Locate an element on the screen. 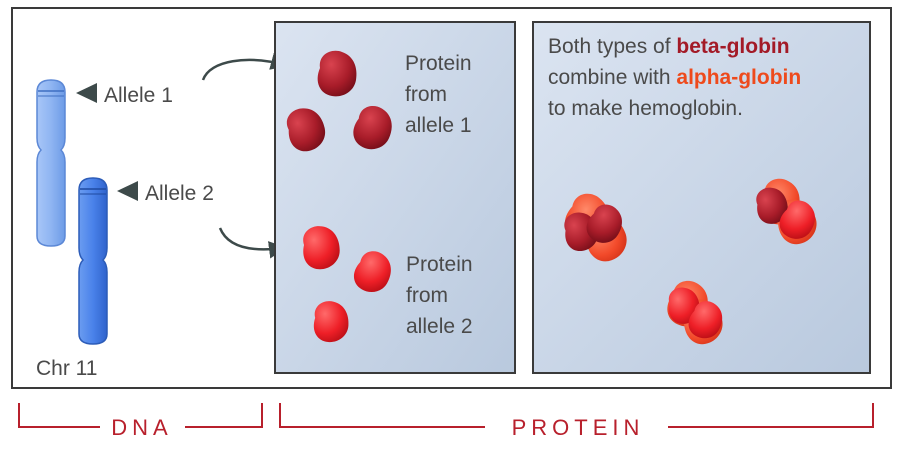  beta-globin-term: beta-globin is located at coordinates (732, 46).